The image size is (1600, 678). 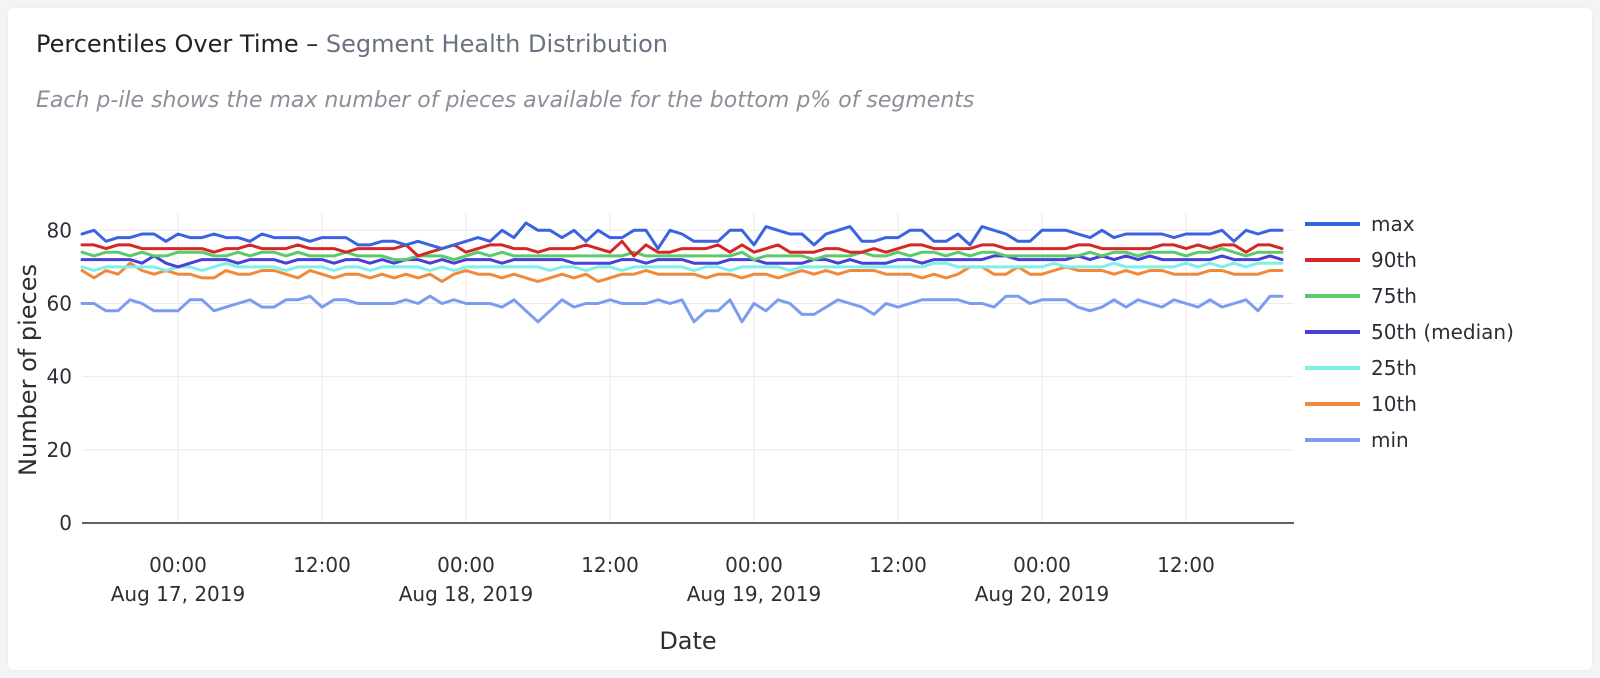 I want to click on x-tick-date: Aug 17, 2019, so click(x=178, y=594).